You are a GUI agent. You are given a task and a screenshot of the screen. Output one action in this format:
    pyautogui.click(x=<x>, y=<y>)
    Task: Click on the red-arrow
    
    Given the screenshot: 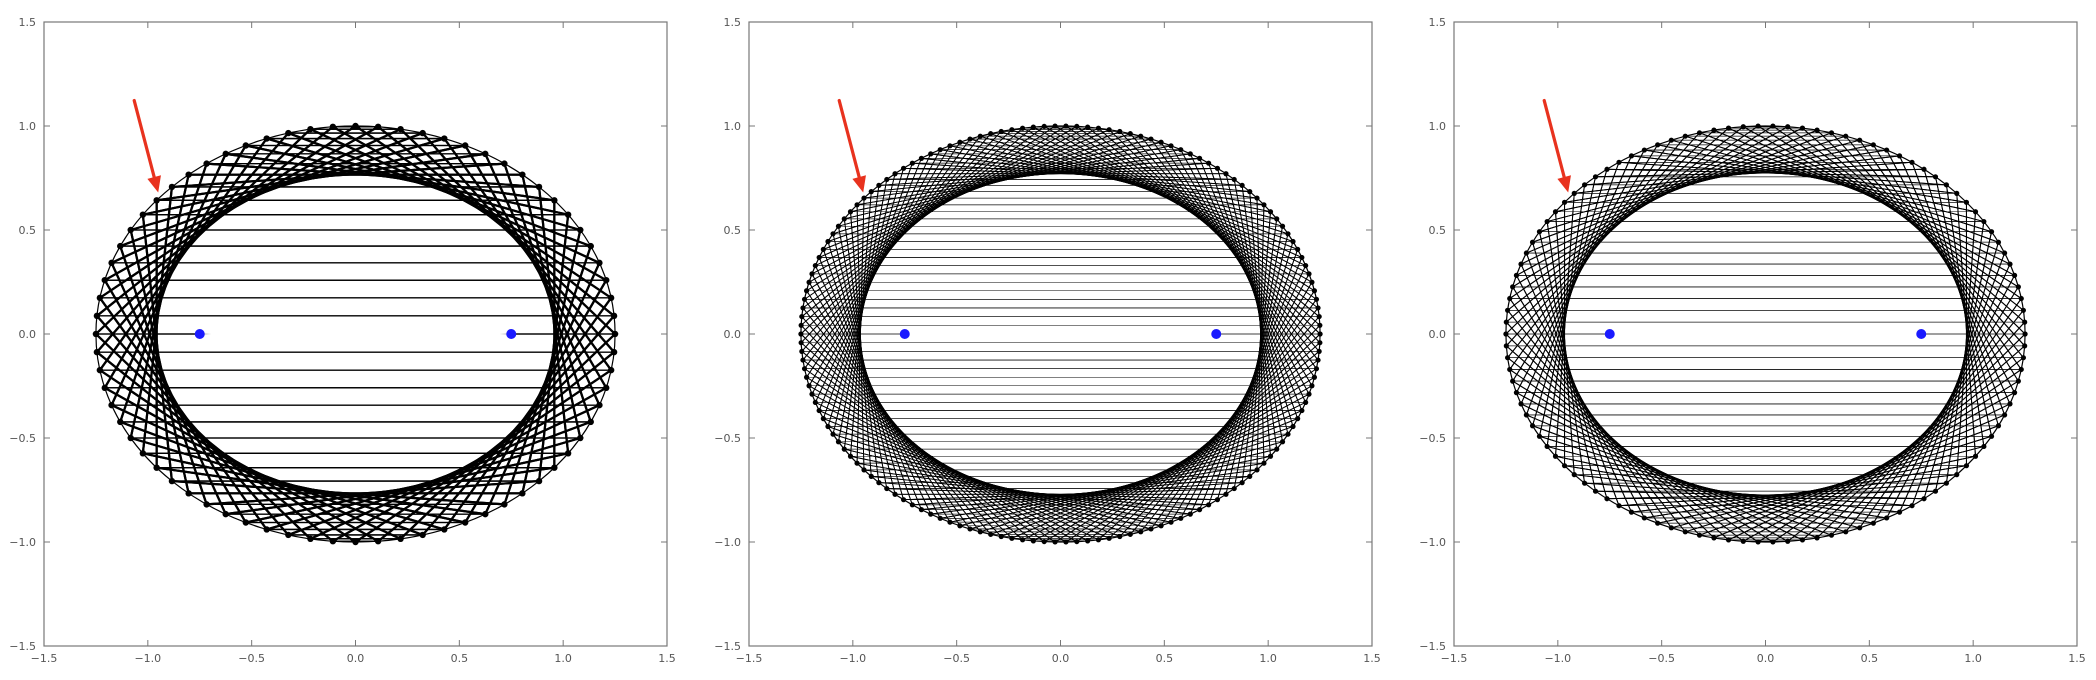 What is the action you would take?
    pyautogui.click(x=1556, y=145)
    